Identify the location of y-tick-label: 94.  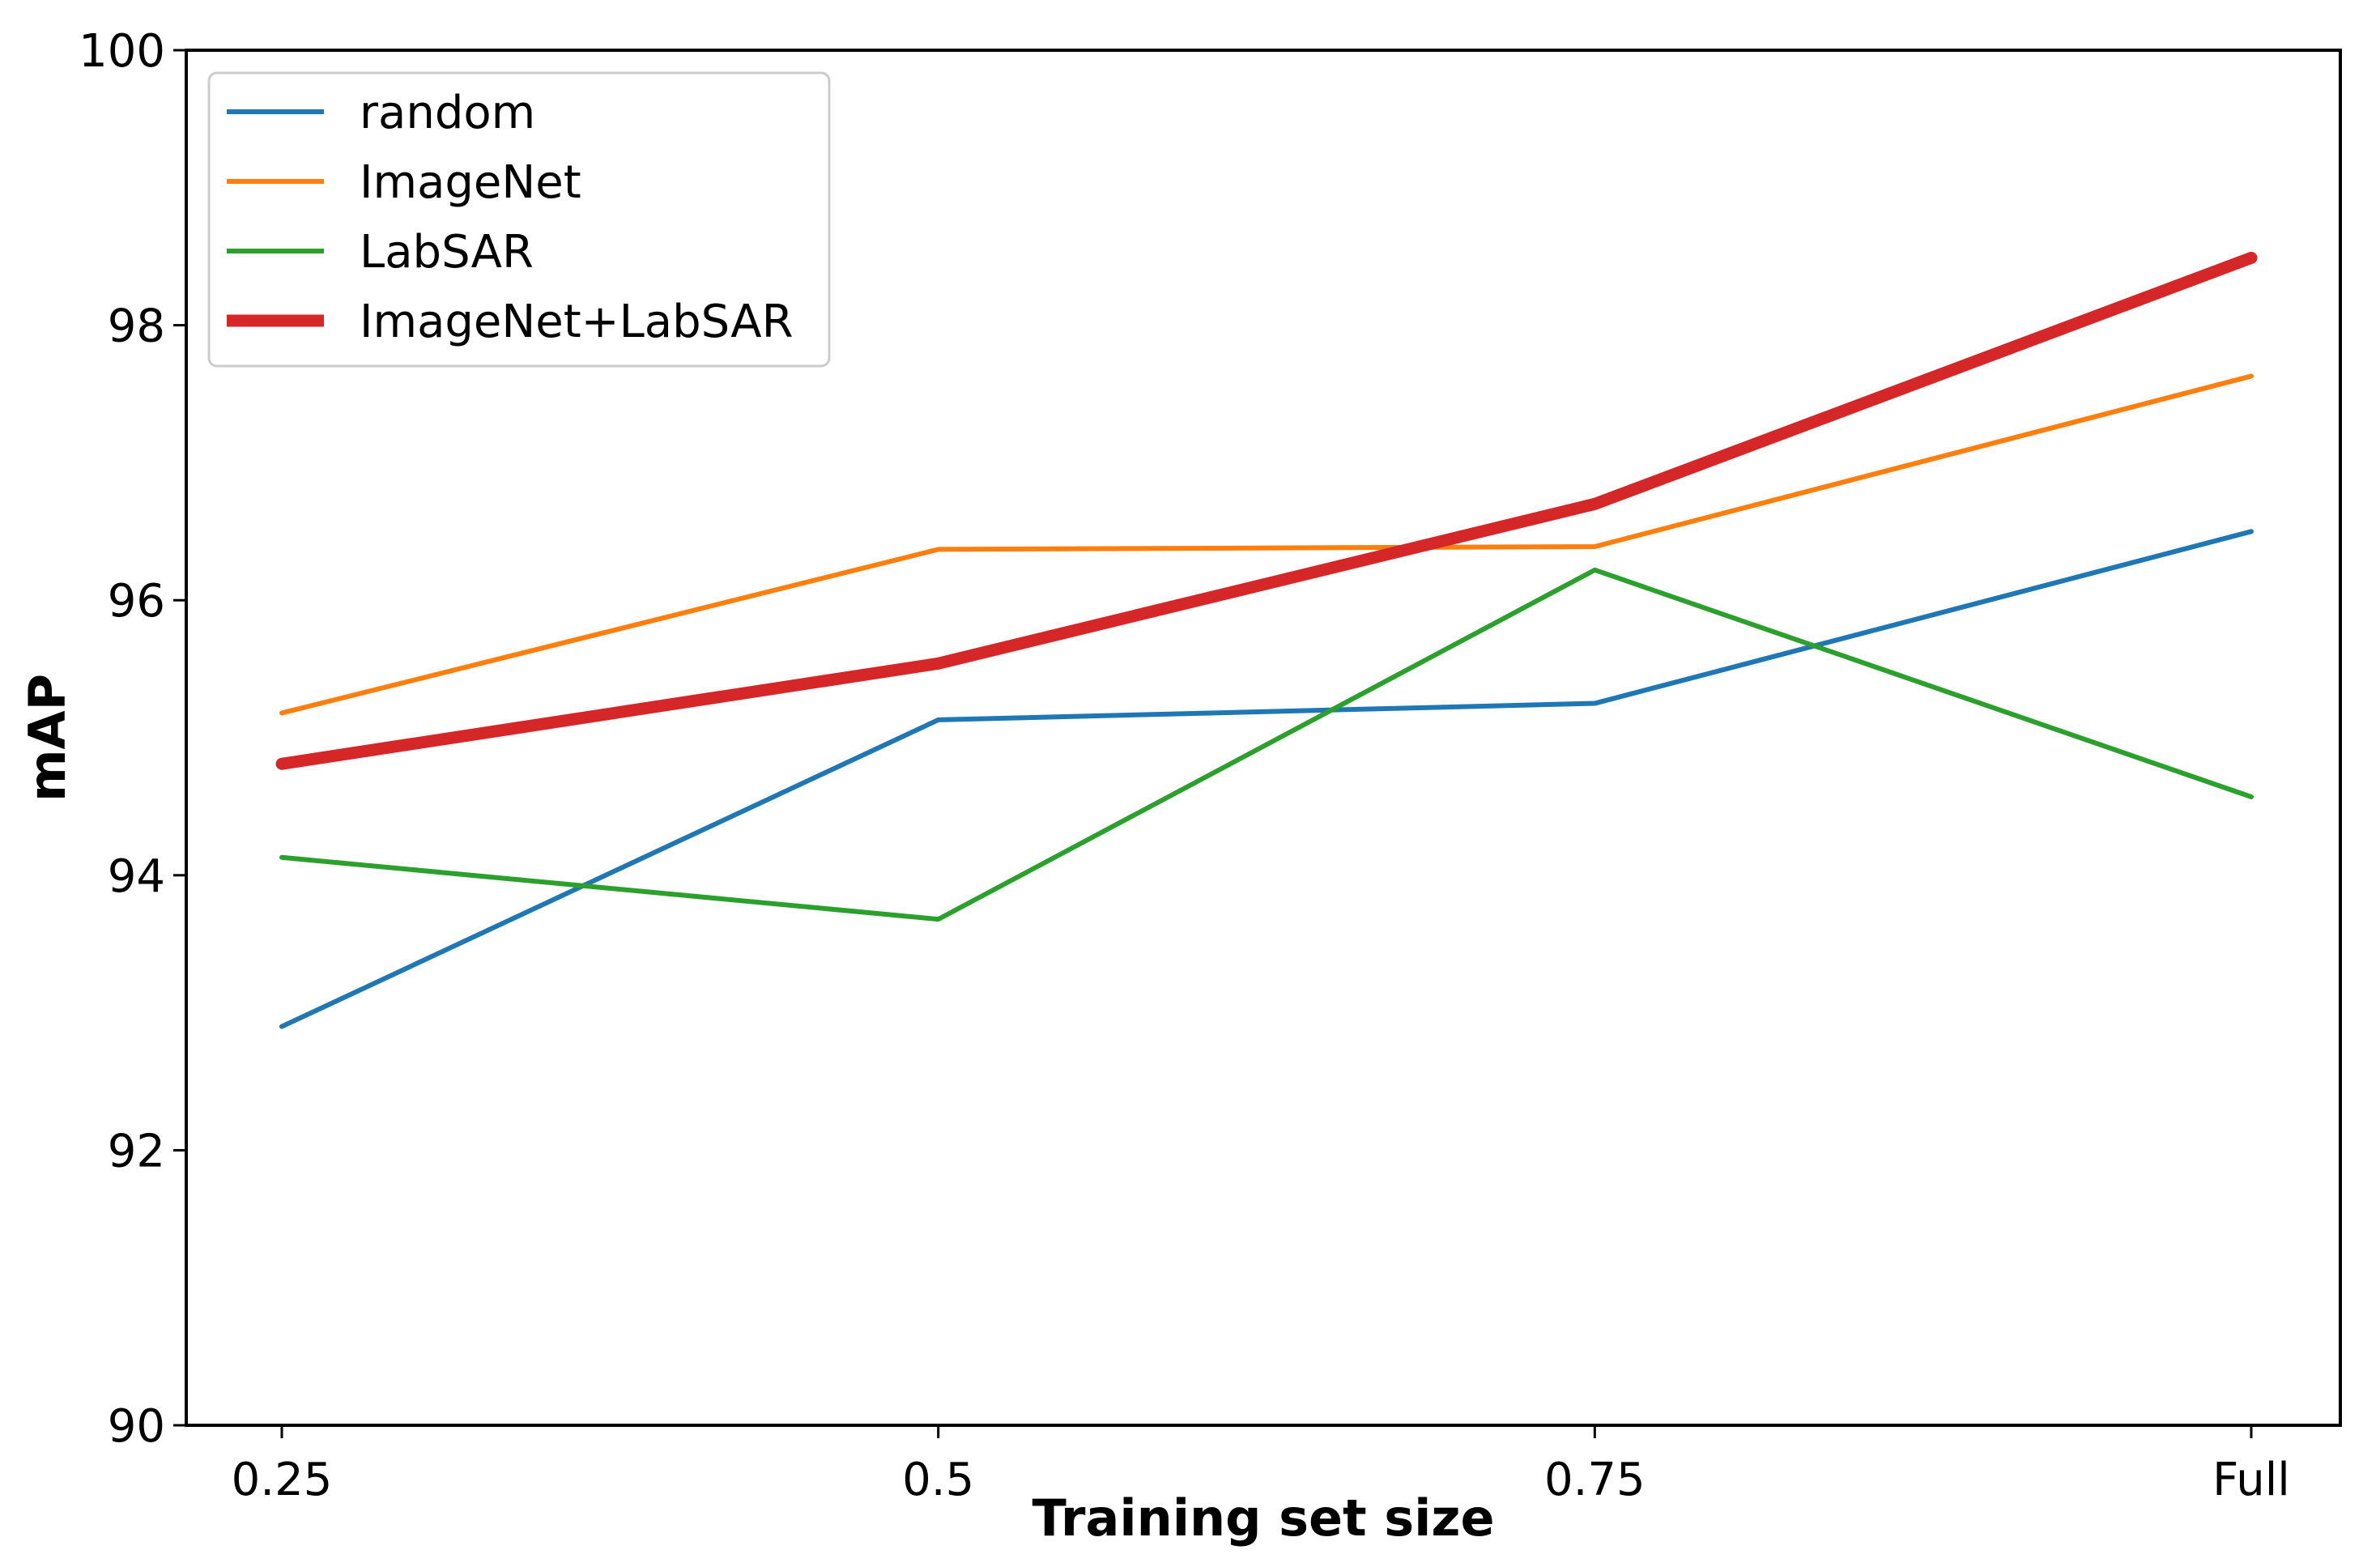
(136, 876).